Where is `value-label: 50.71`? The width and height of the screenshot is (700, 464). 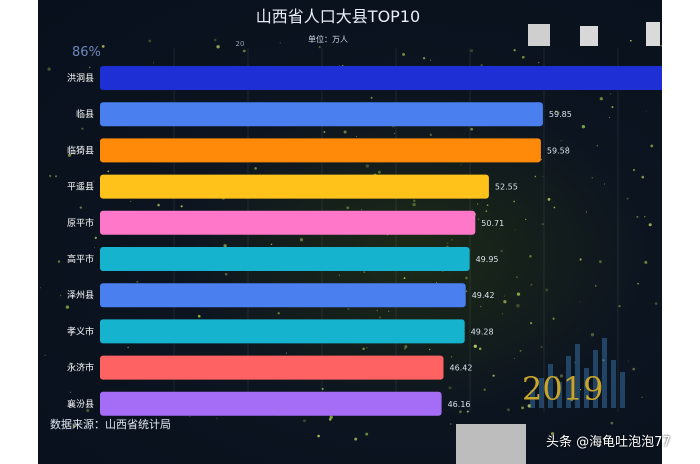 value-label: 50.71 is located at coordinates (492, 223).